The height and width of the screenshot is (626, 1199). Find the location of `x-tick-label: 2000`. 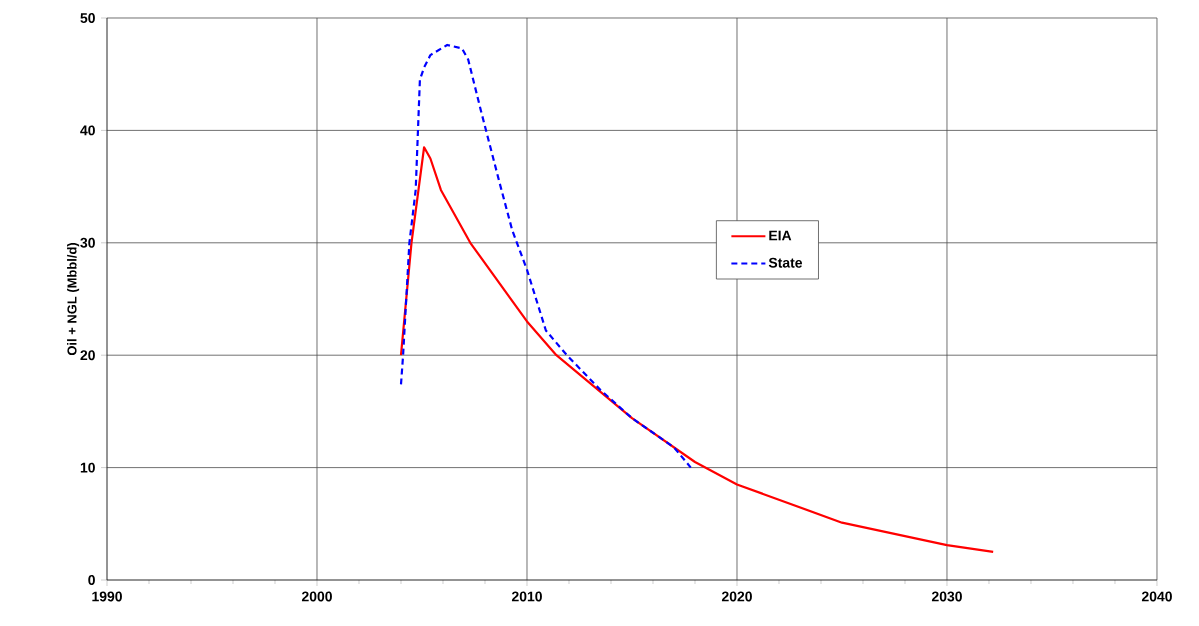

x-tick-label: 2000 is located at coordinates (316, 596).